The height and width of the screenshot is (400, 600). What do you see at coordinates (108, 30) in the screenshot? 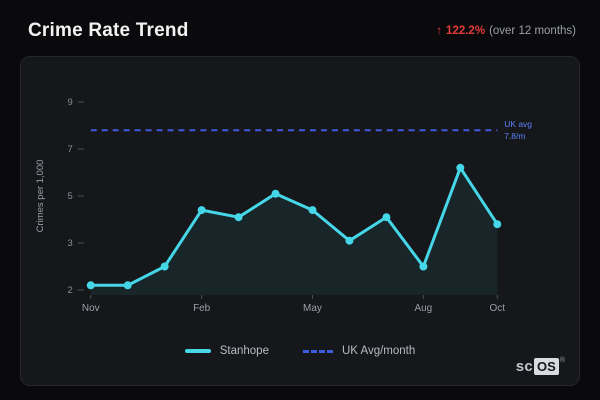
I see `page-title: Crime Rate Trend` at bounding box center [108, 30].